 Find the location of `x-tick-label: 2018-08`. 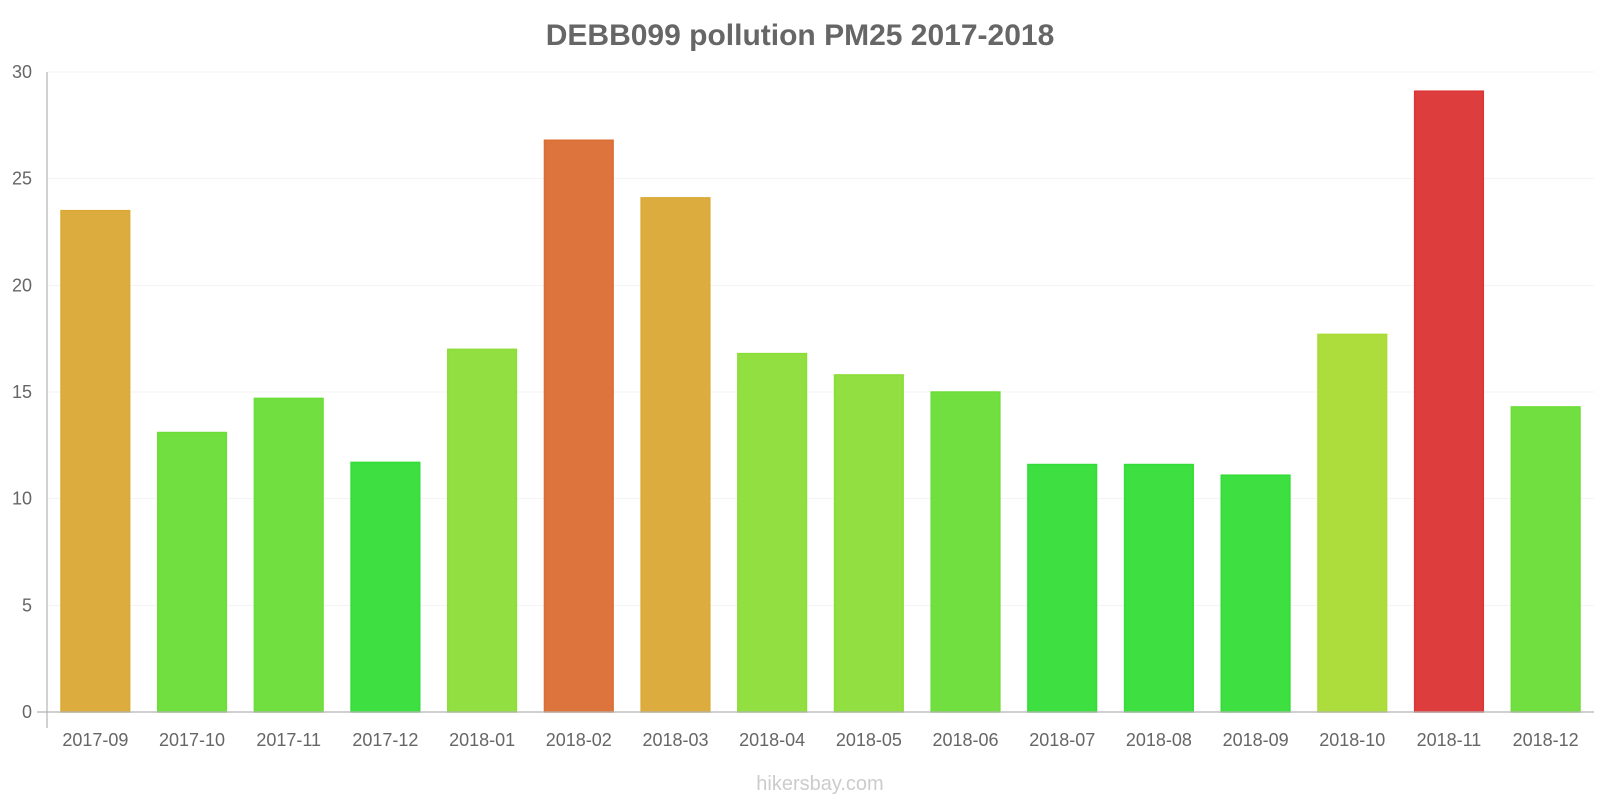

x-tick-label: 2018-08 is located at coordinates (1159, 740).